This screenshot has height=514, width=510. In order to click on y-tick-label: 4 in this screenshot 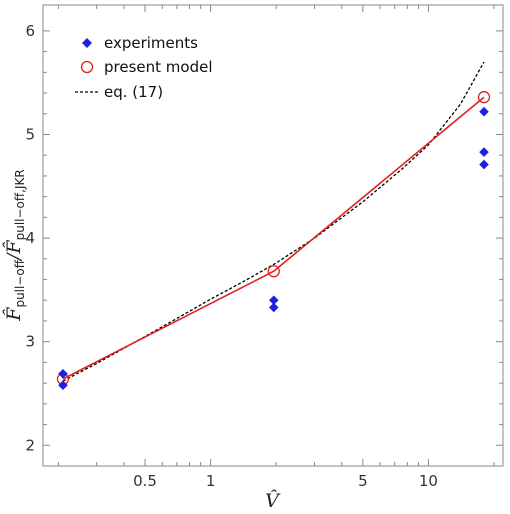, I will do `click(30, 238)`.